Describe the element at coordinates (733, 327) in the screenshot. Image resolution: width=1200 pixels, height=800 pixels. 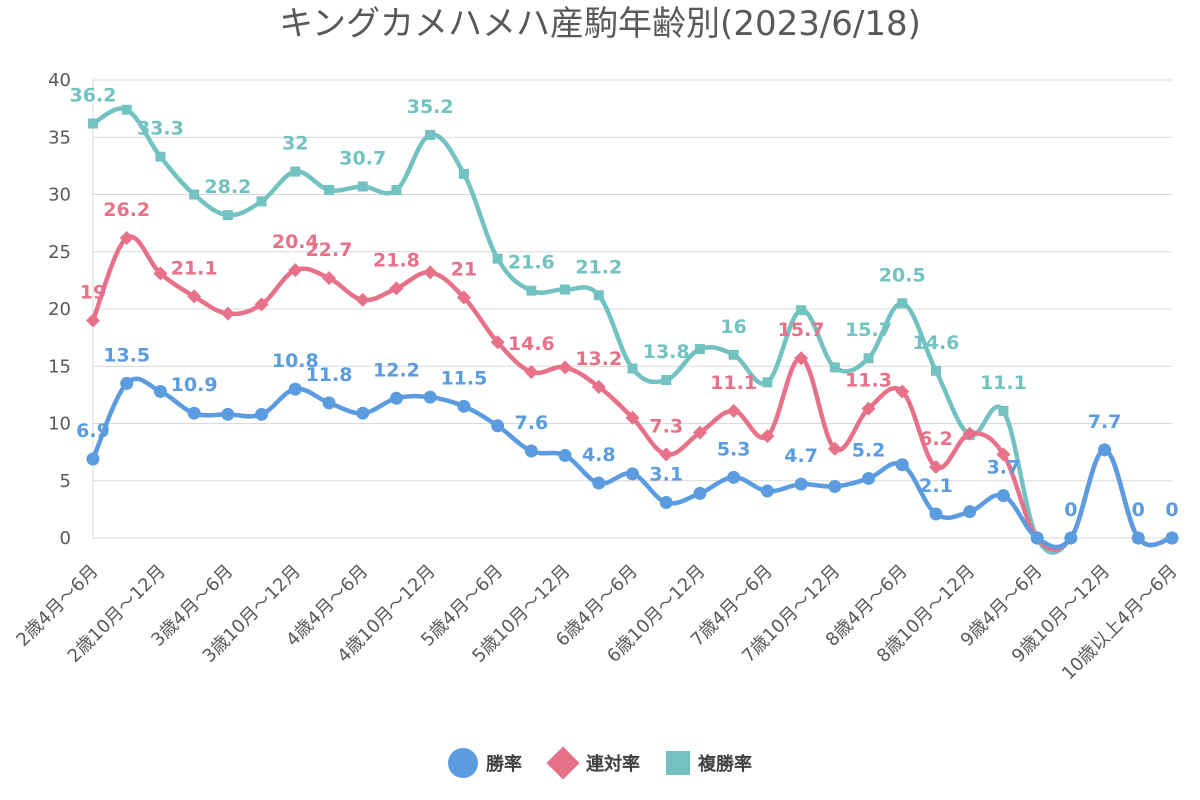
I see `data-label: 16` at that location.